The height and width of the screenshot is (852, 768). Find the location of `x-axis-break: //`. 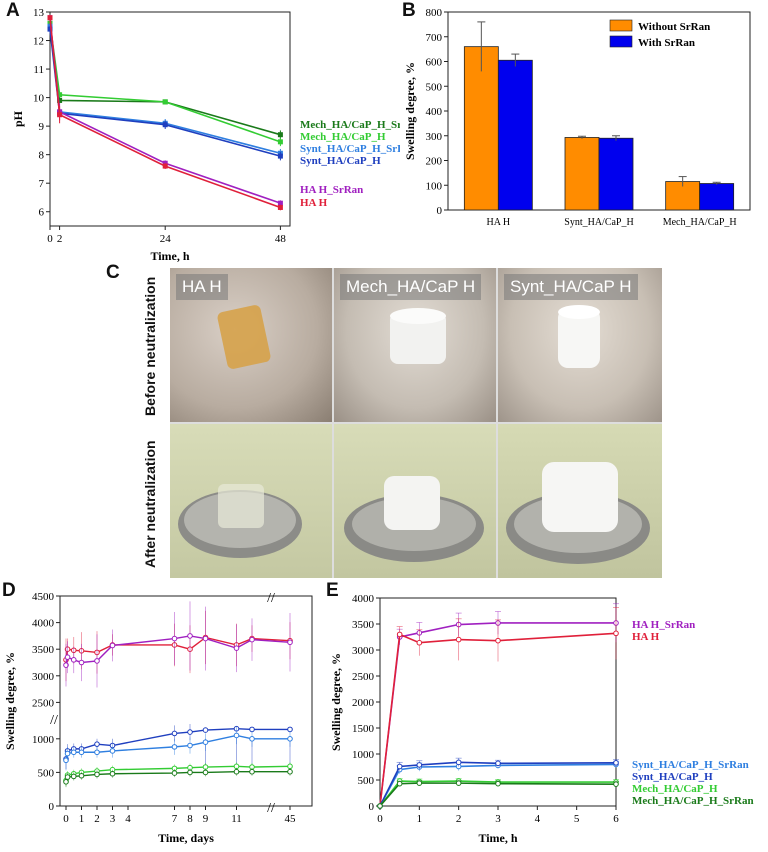

x-axis-break: // is located at coordinates (271, 598).